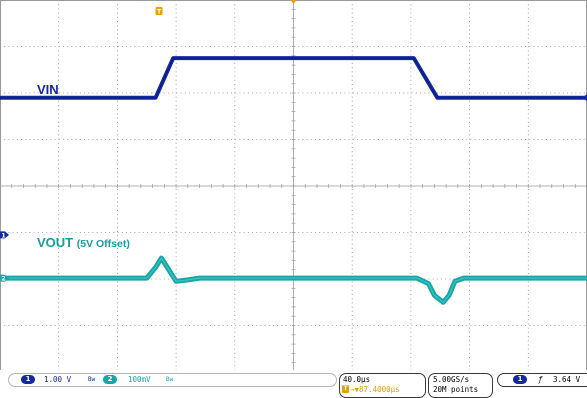 The width and height of the screenshot is (587, 398). Describe the element at coordinates (103, 244) in the screenshot. I see `vout-note-text: (5V Offset)` at that location.